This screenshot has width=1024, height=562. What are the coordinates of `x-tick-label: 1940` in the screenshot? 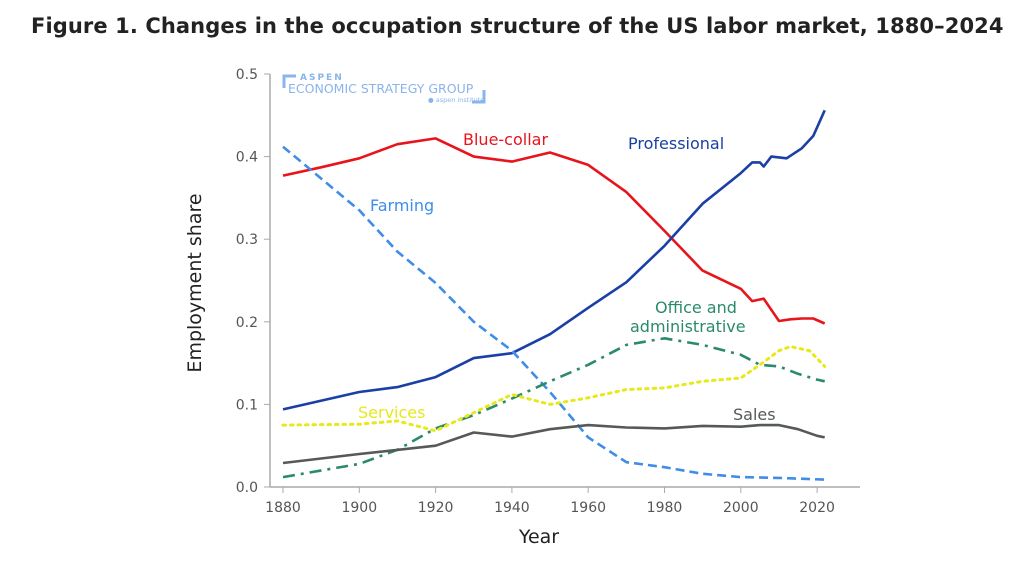 It's located at (512, 508).